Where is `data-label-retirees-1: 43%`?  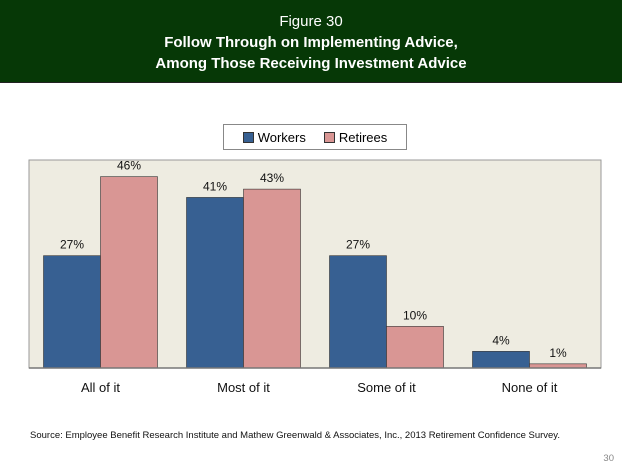 data-label-retirees-1: 43% is located at coordinates (272, 178).